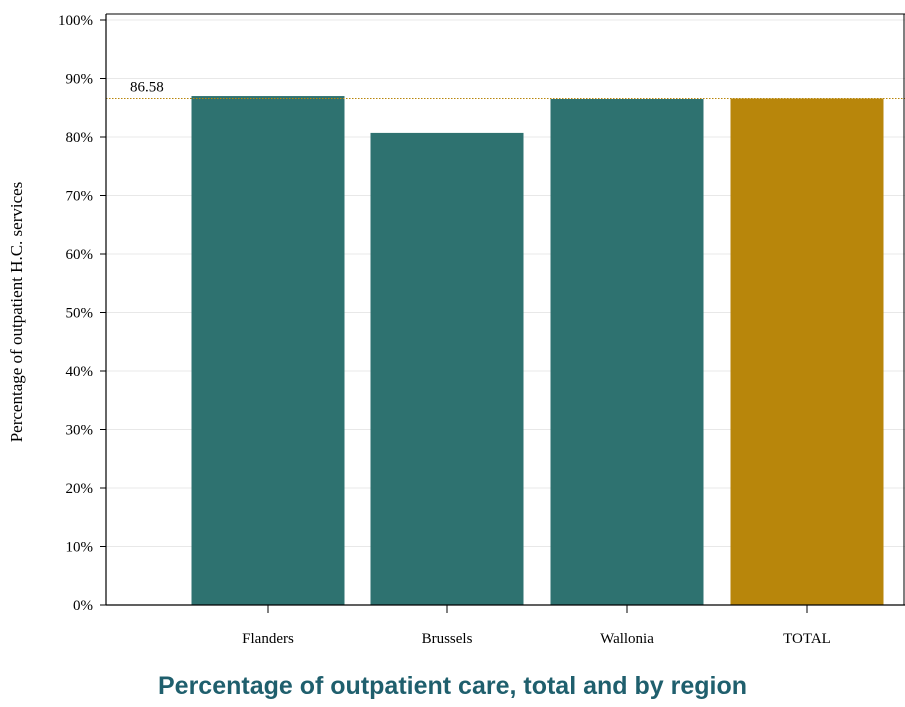 The image size is (905, 707). I want to click on reference-line-group: 86.58, so click(505, 90).